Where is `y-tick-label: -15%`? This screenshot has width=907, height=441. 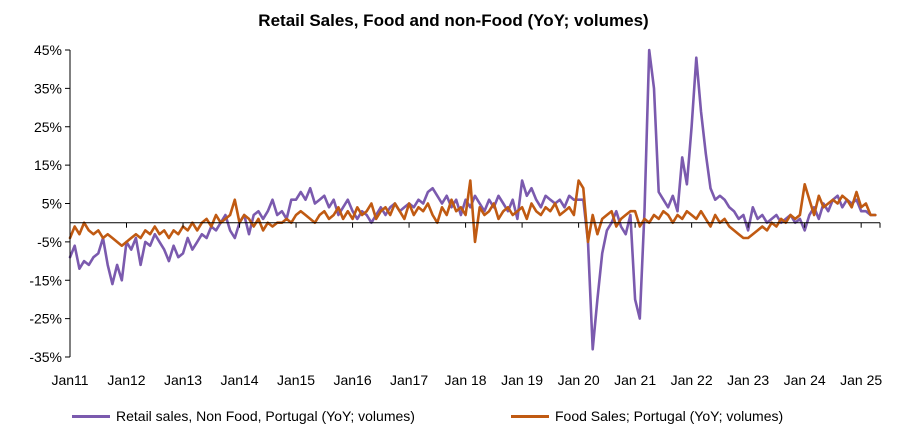 y-tick-label: -15% is located at coordinates (45, 280).